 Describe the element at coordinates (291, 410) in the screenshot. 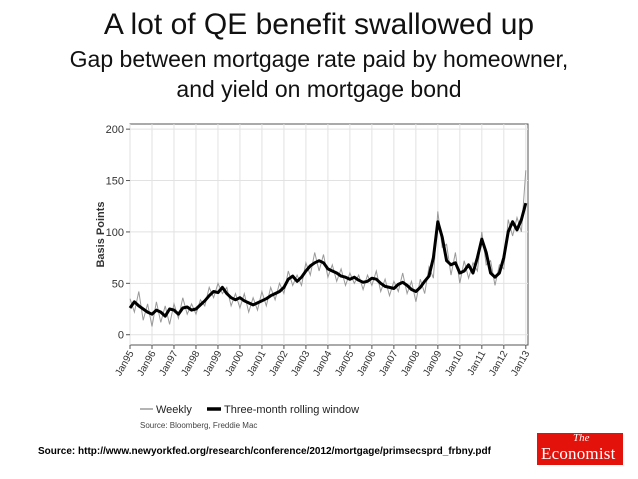

I see `legend-label-rolling: Three-month rolling window` at that location.